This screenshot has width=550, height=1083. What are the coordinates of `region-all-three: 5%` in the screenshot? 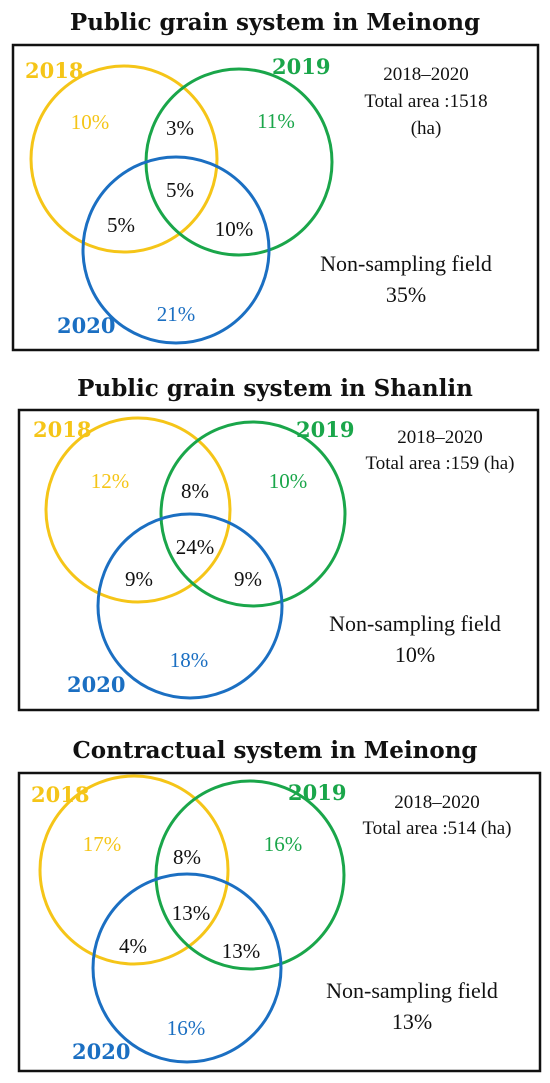 It's located at (180, 190).